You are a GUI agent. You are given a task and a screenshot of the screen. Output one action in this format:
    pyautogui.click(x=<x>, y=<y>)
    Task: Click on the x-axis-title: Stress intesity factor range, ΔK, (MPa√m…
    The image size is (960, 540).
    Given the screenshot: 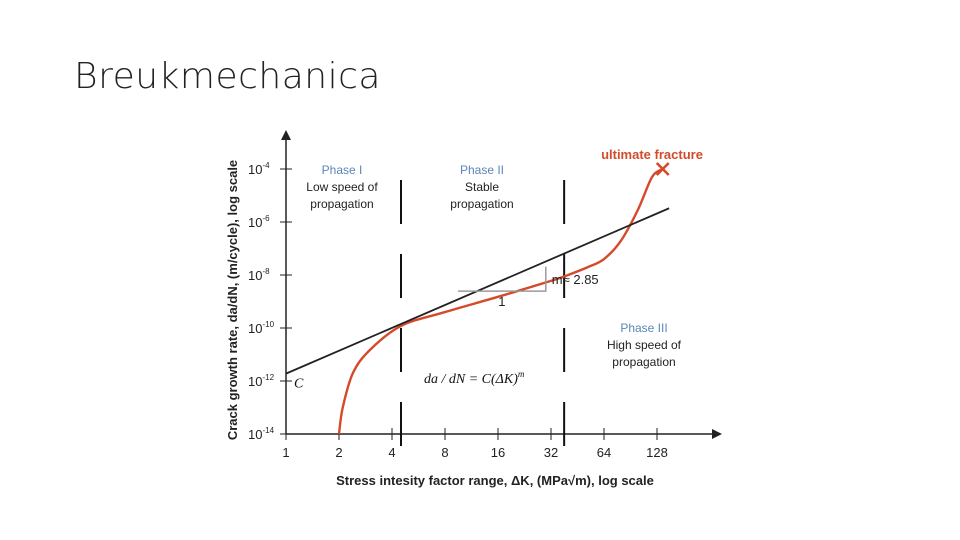 What is the action you would take?
    pyautogui.click(x=495, y=480)
    